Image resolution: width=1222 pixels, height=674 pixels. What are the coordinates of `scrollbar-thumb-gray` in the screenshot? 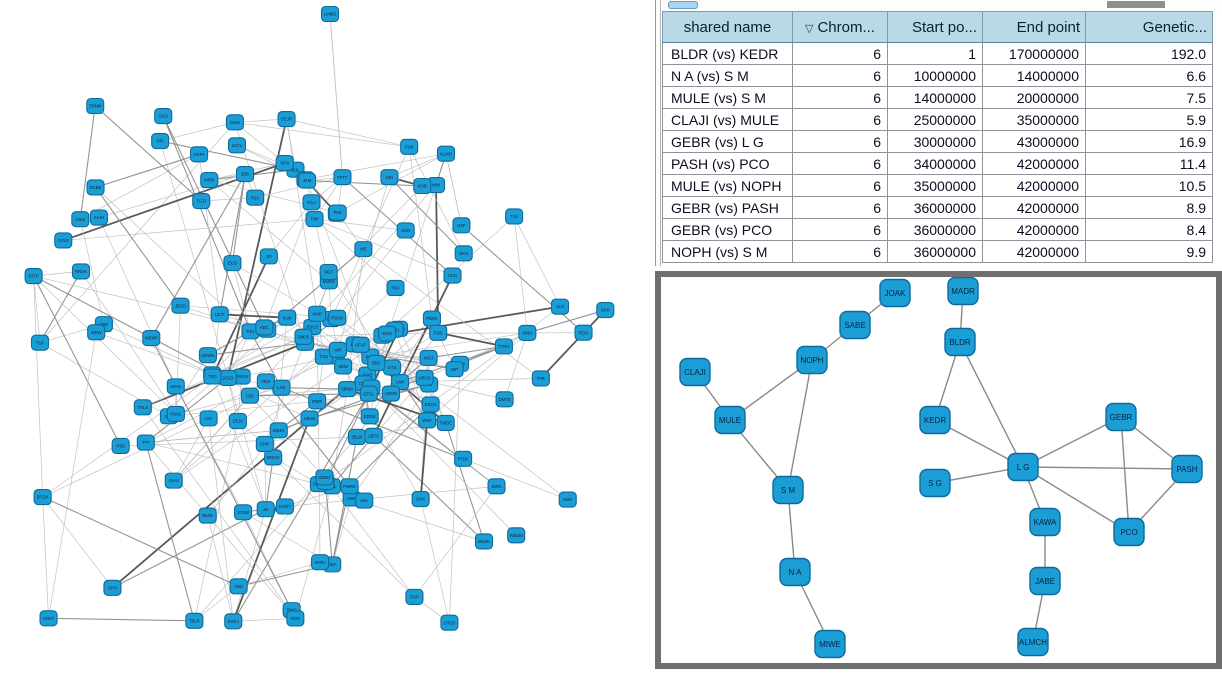 It's located at (1136, 4).